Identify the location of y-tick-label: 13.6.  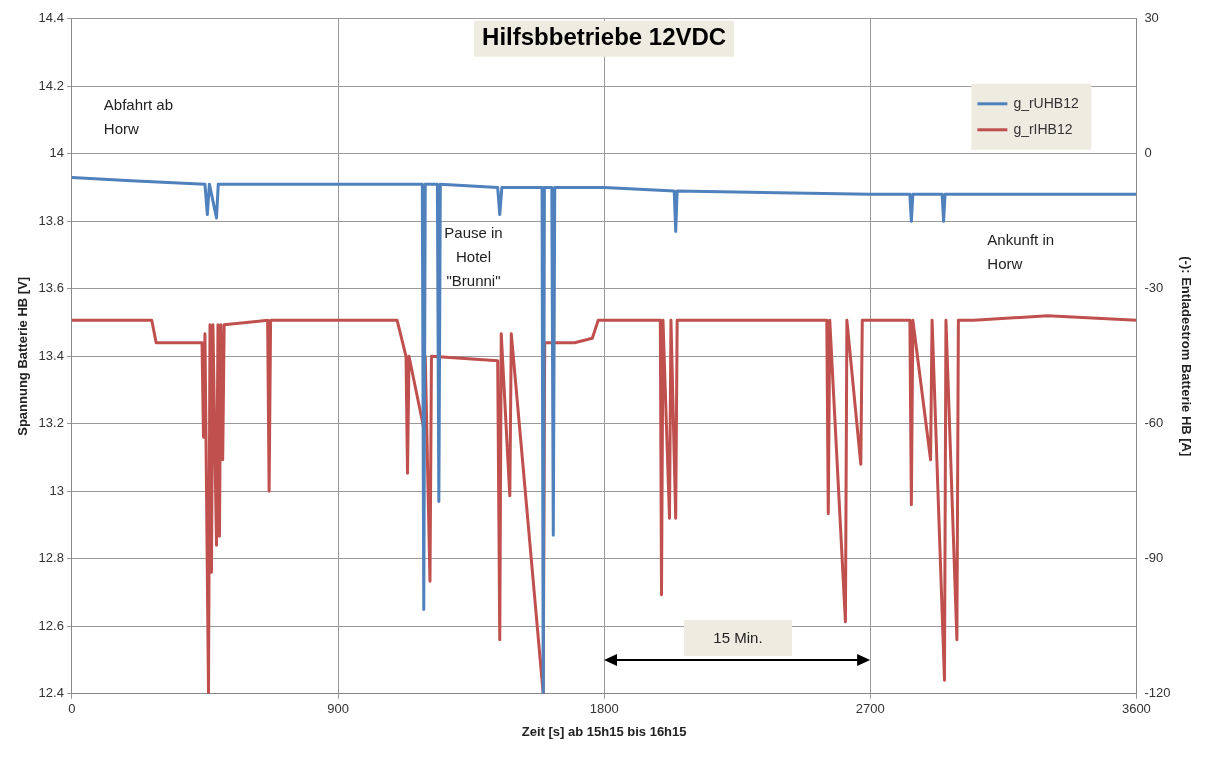
(51, 288).